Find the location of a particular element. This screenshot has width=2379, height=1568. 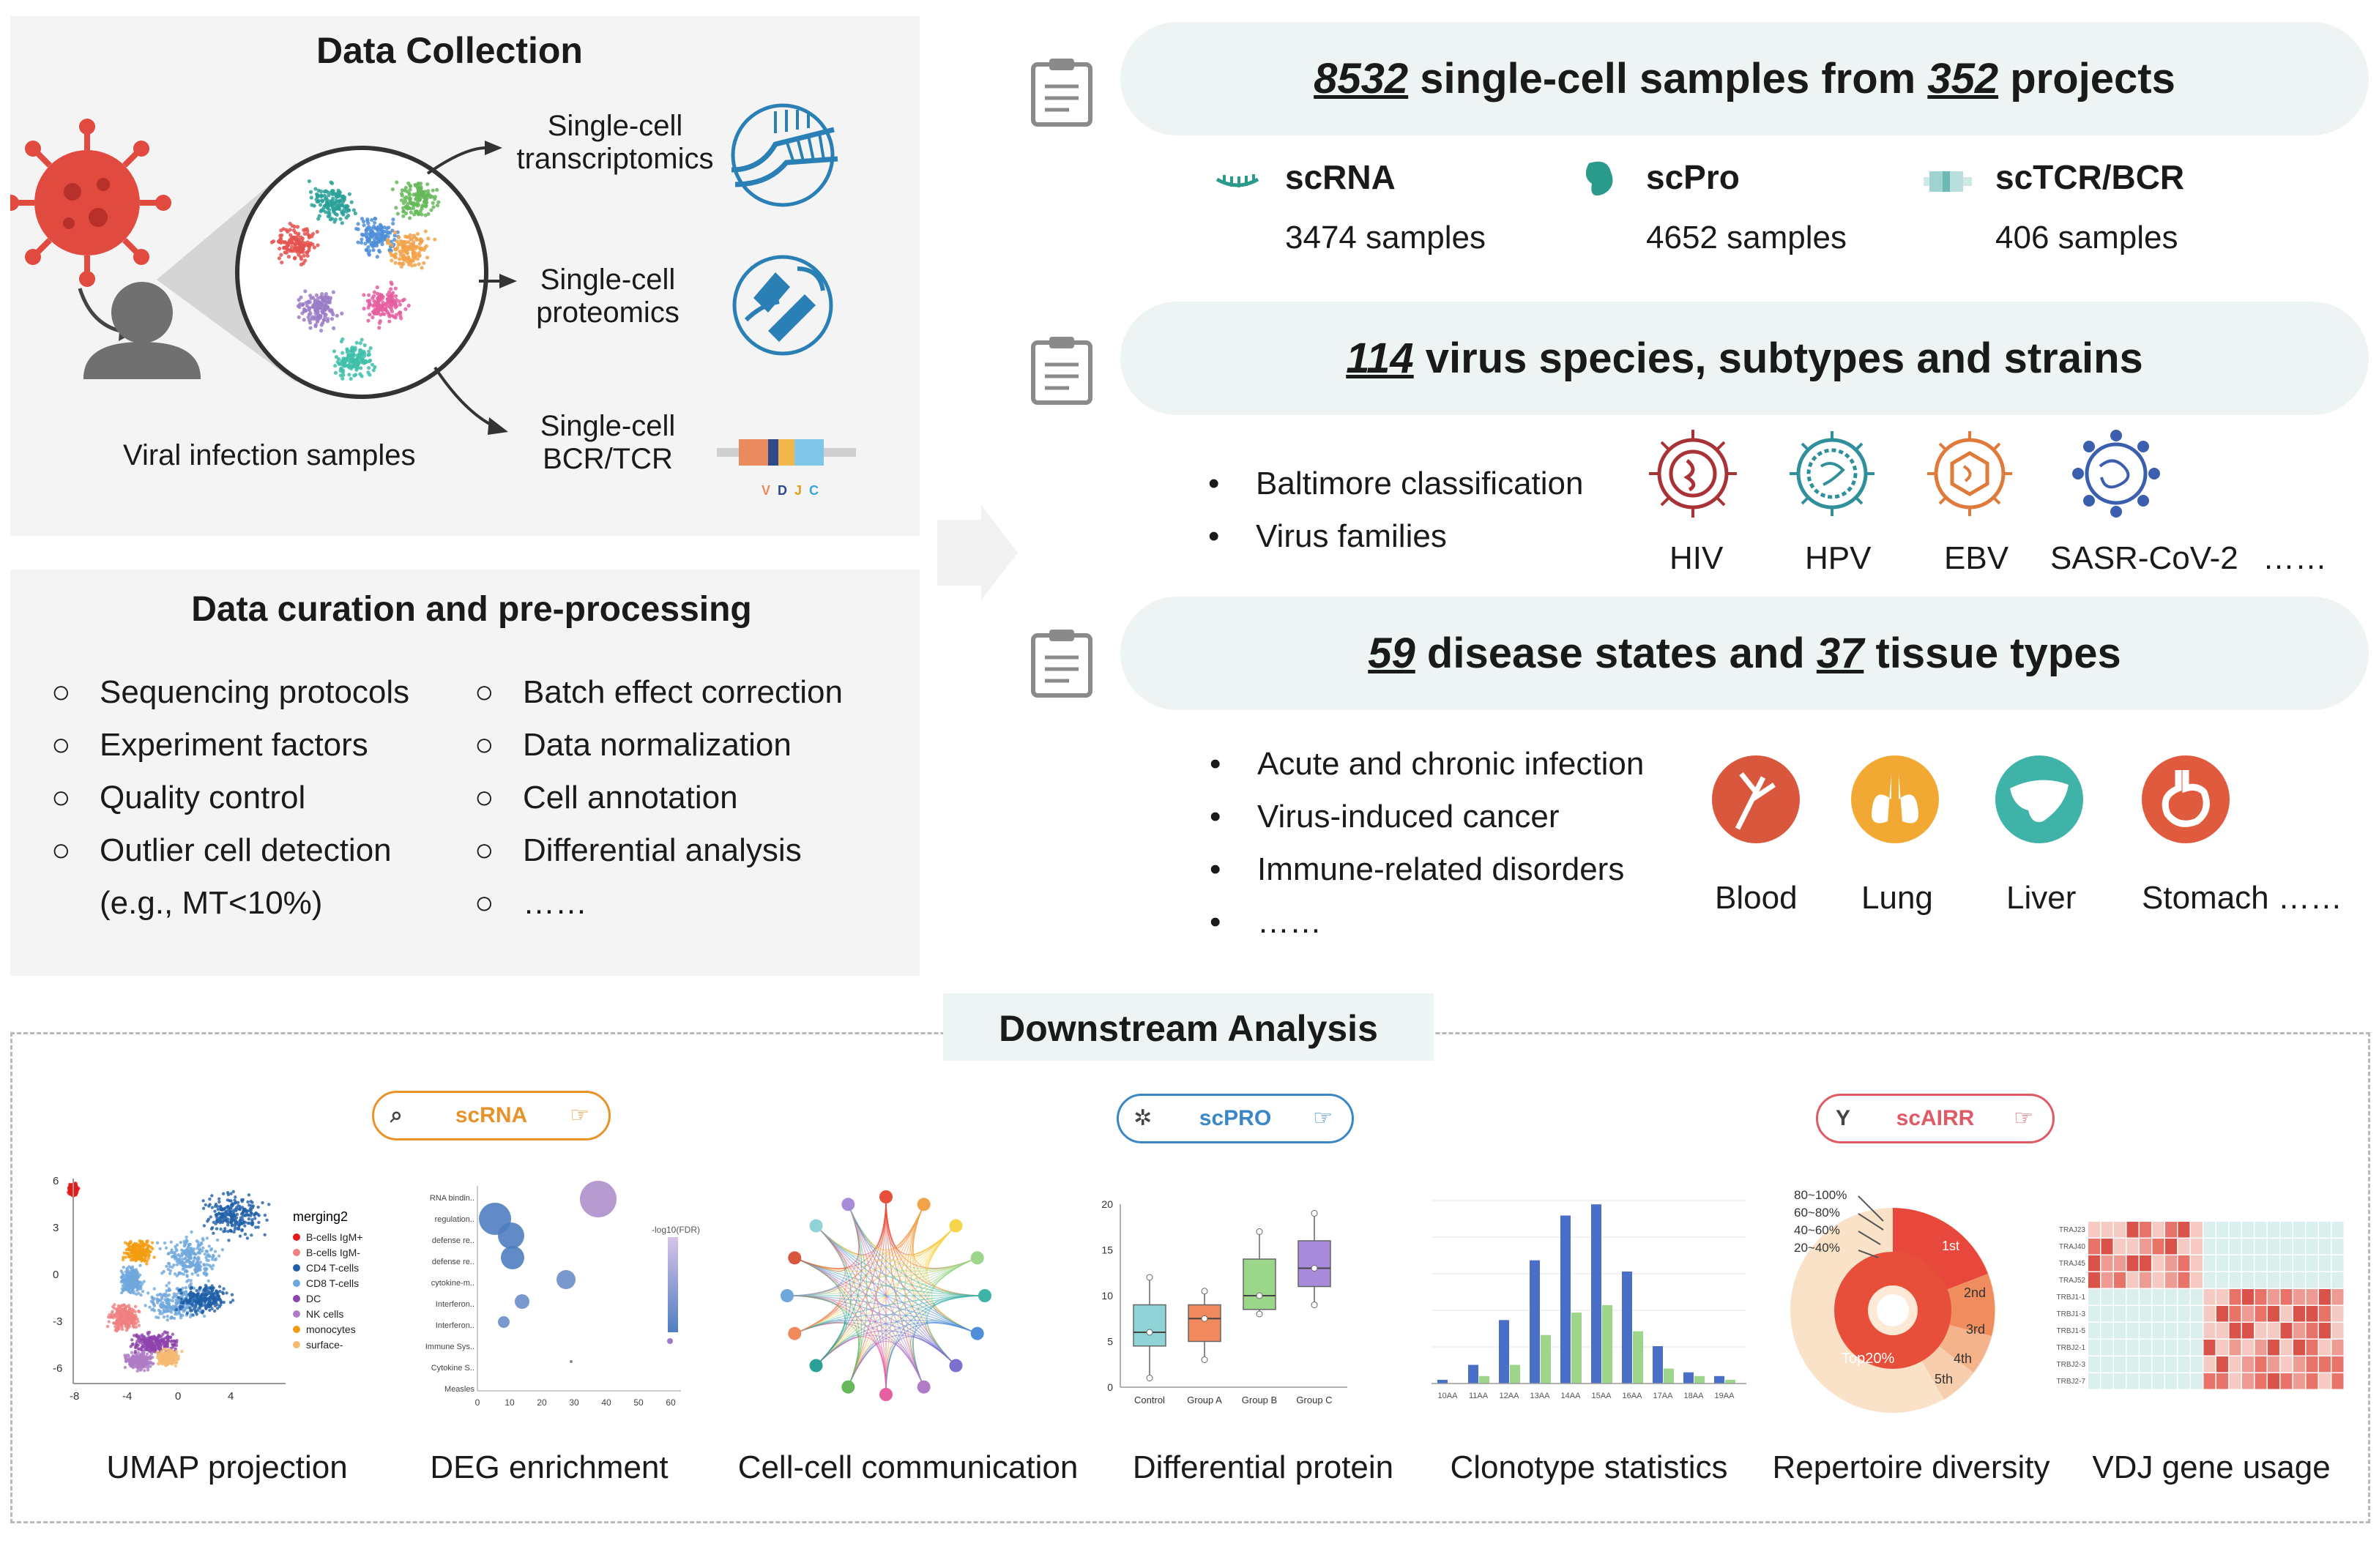

umap-legend-entry: CD4 T-cells is located at coordinates (333, 1268).